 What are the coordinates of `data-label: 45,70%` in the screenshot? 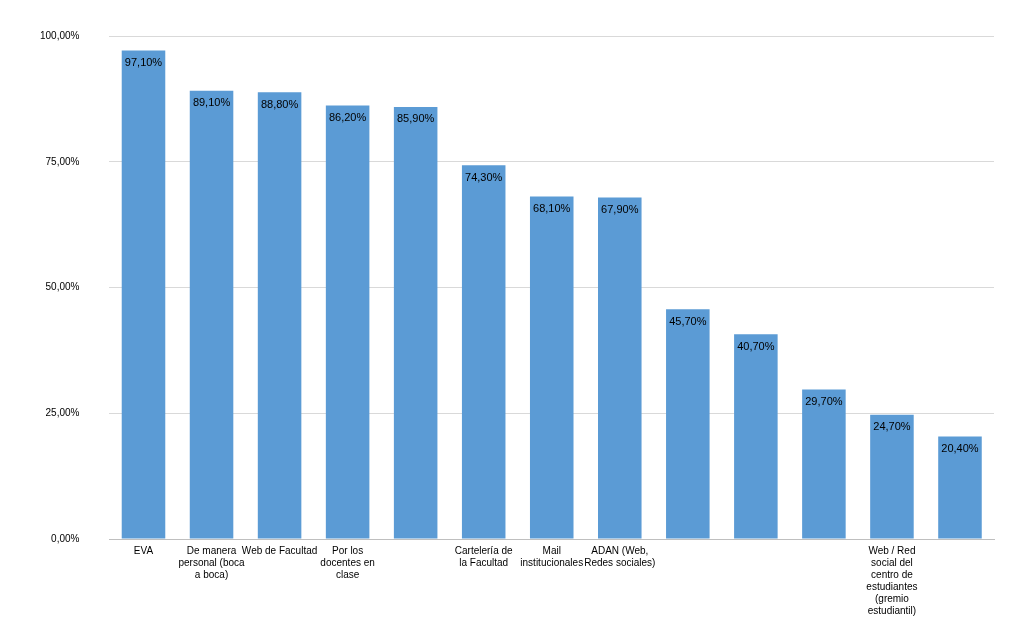 It's located at (688, 320).